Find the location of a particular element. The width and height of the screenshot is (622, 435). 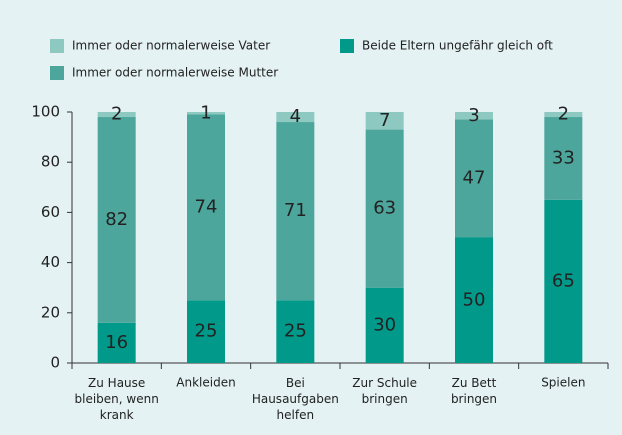

value-label: 4 is located at coordinates (295, 116).